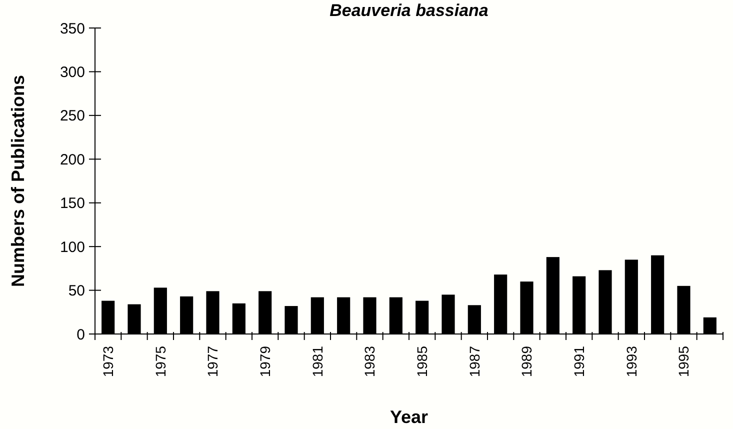 The image size is (733, 429). I want to click on y-tick-label: 0, so click(80, 335).